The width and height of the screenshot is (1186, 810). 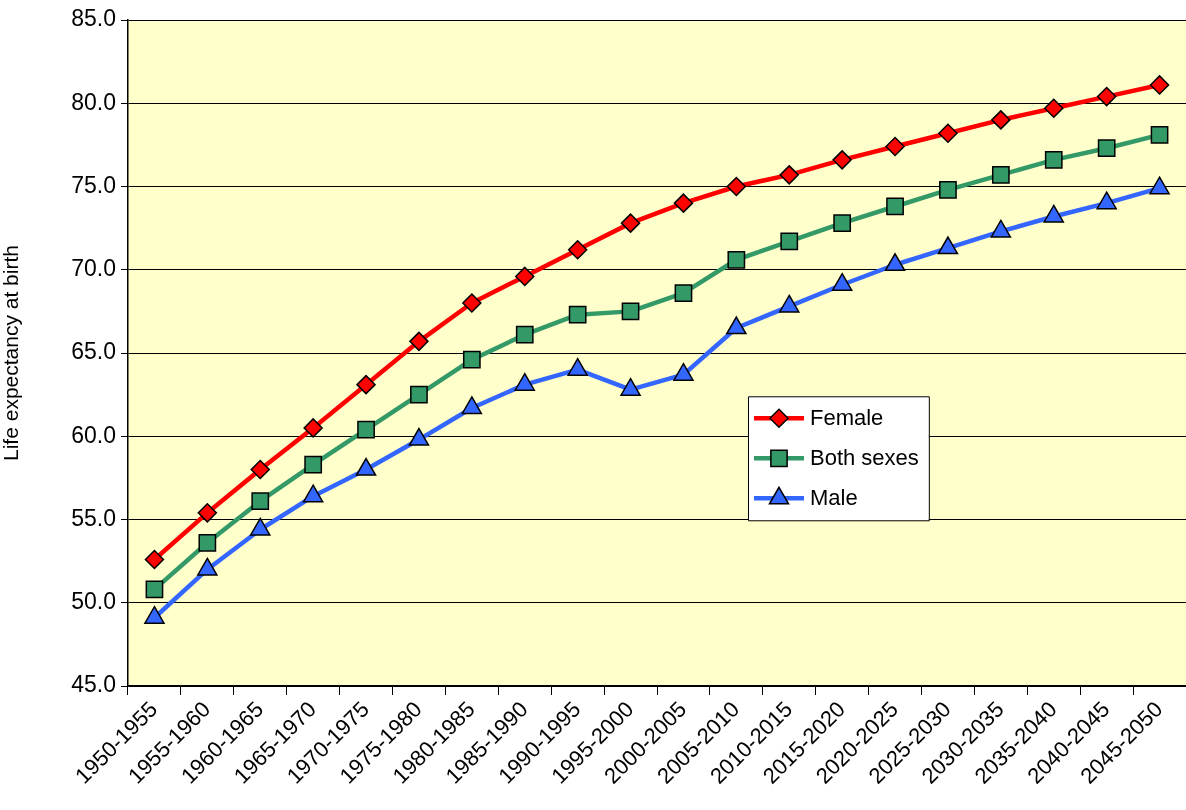 I want to click on y-axis-title: Life expectancy at birth, so click(x=11, y=353).